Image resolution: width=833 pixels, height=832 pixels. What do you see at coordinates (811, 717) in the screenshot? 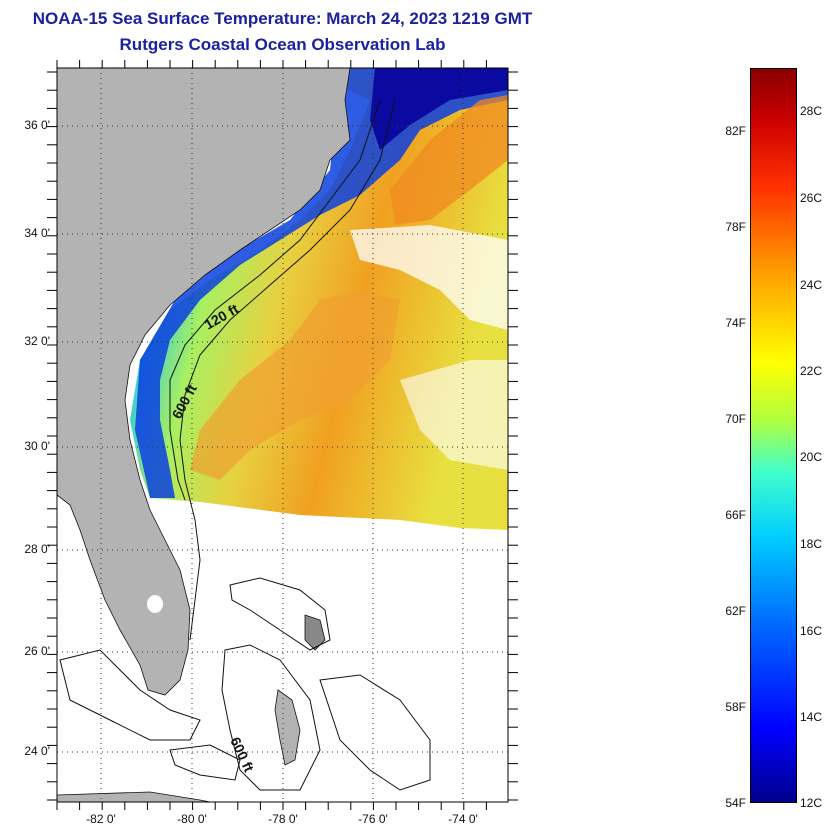
I see `colorbar-label-c: 14C` at bounding box center [811, 717].